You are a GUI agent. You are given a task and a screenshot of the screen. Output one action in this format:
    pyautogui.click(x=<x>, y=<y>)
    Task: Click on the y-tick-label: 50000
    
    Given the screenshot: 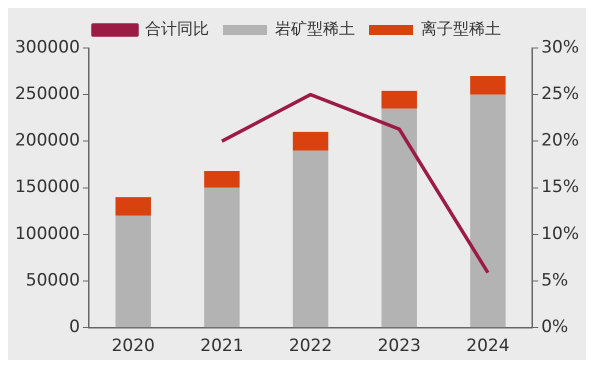 What is the action you would take?
    pyautogui.click(x=53, y=280)
    